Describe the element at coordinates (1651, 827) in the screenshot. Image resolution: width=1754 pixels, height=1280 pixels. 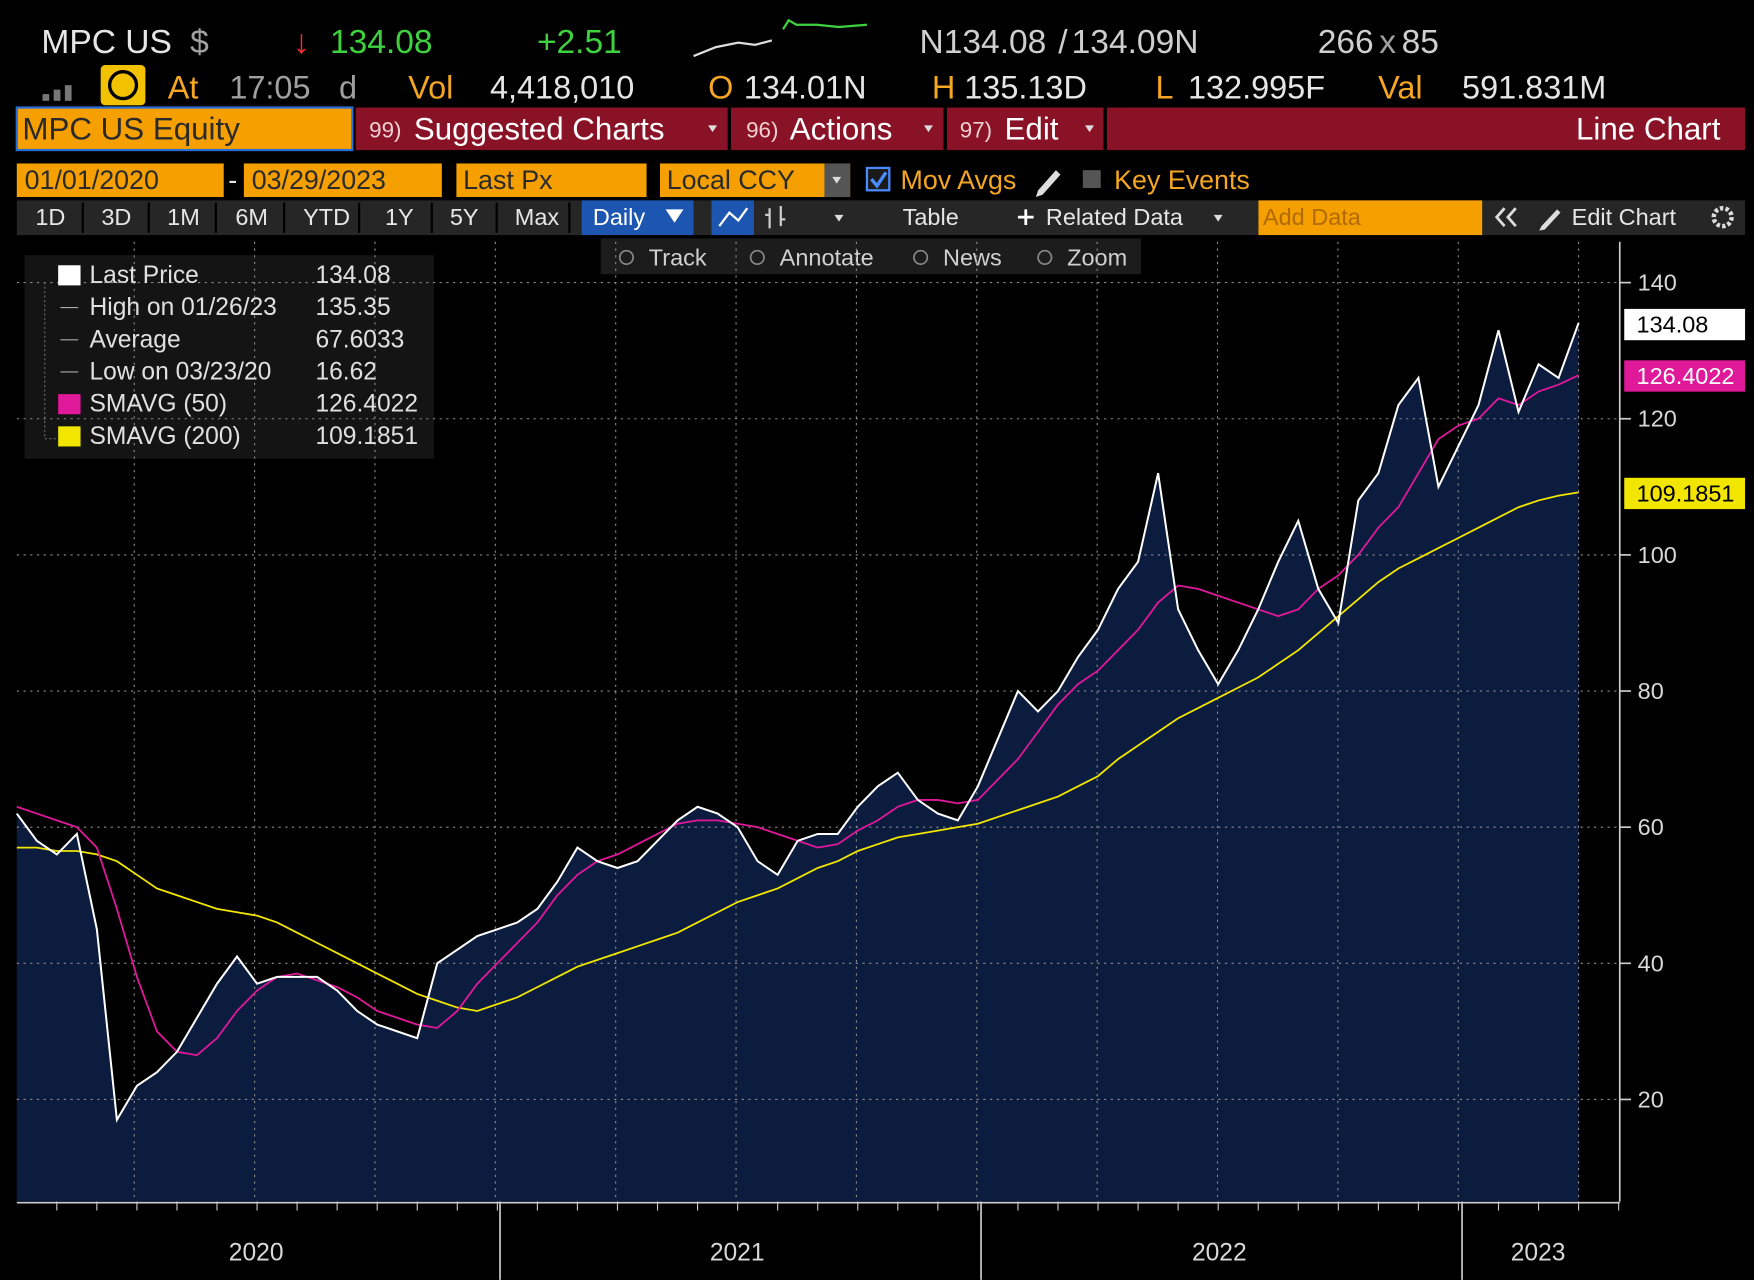
I see `y-tick-label: 60` at that location.